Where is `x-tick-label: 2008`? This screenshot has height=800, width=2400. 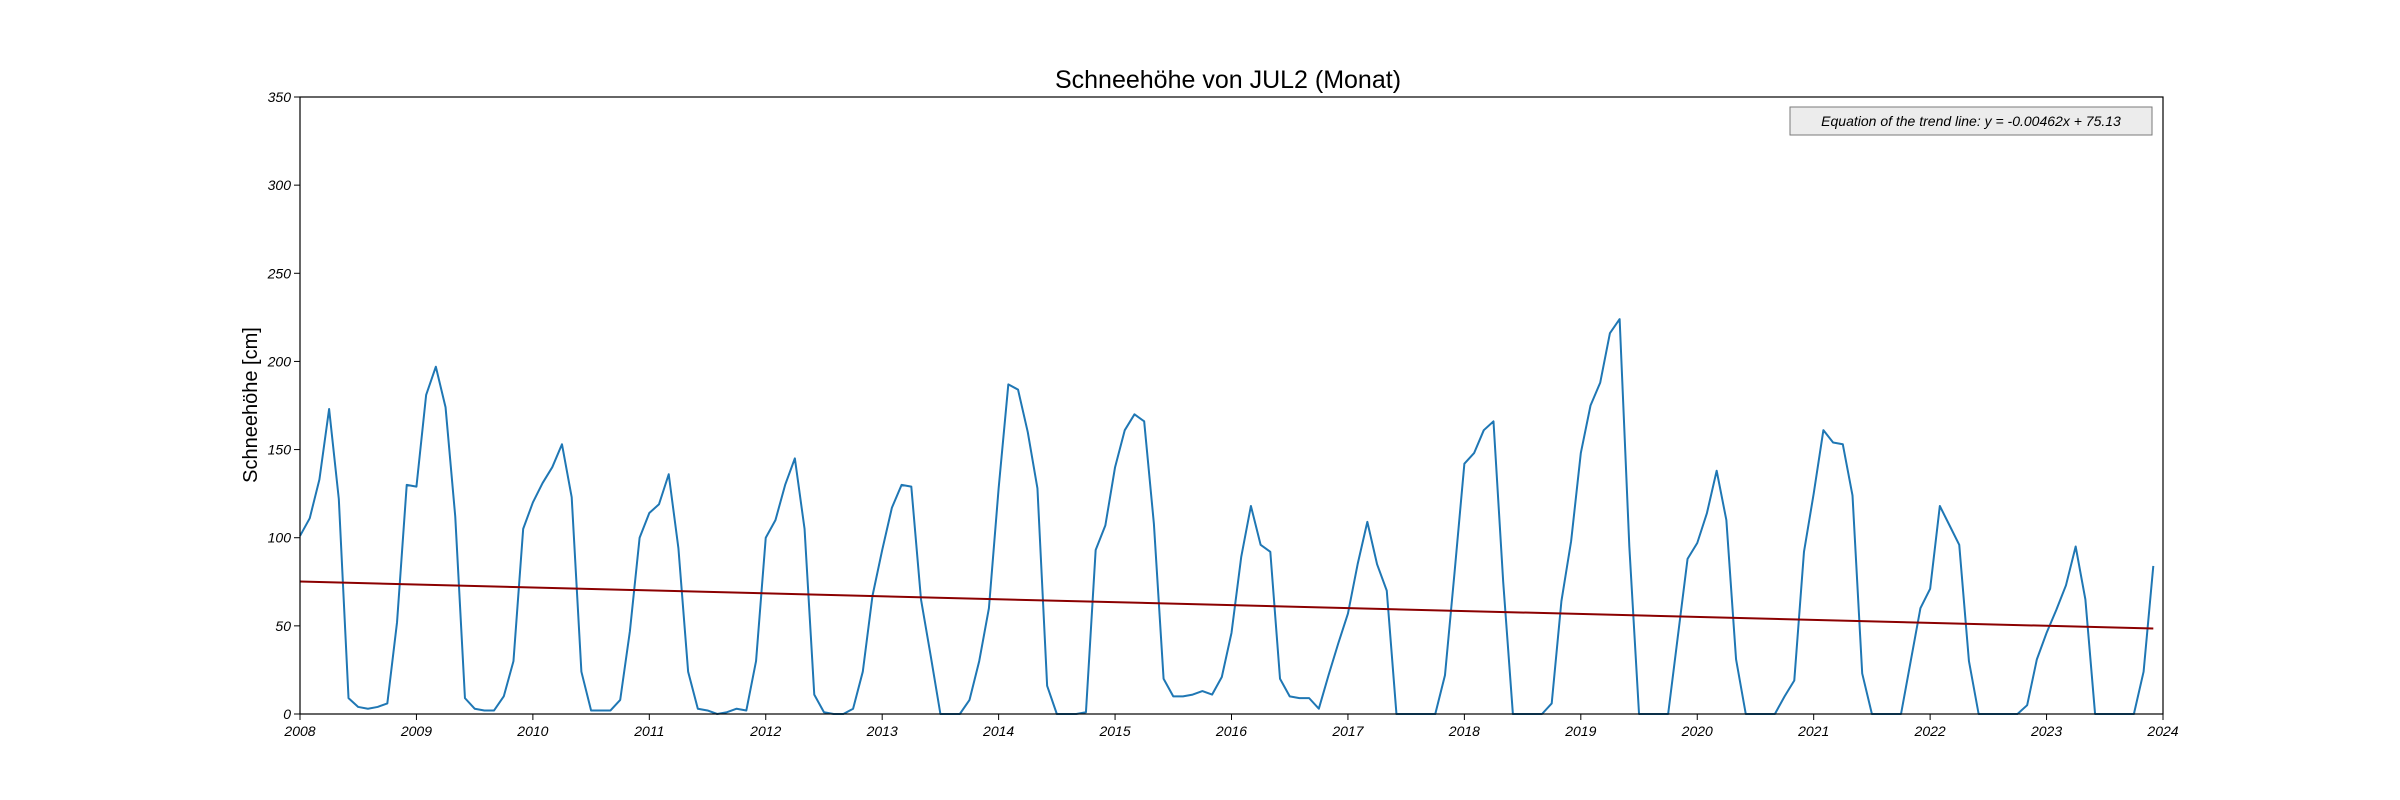 x-tick-label: 2008 is located at coordinates (299, 731).